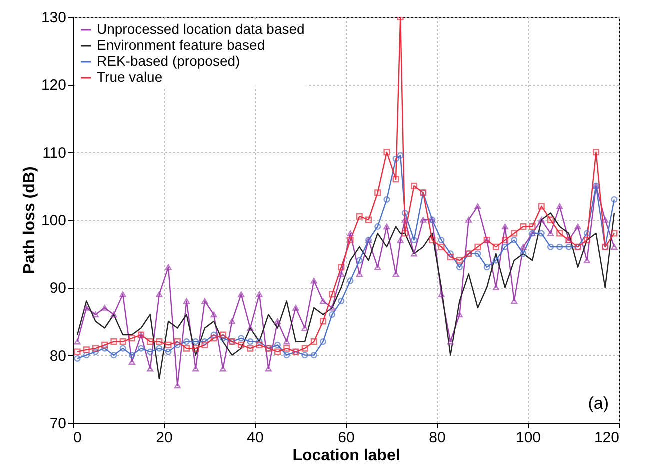 This screenshot has height=474, width=660. Describe the element at coordinates (607, 438) in the screenshot. I see `x-tick-label: 120` at that location.